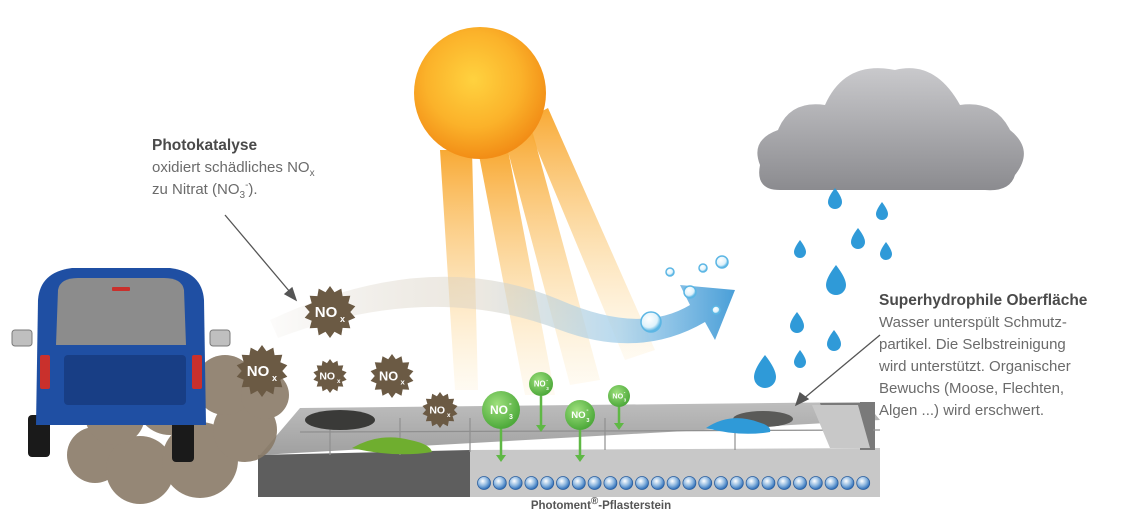  I want to click on superhydrophilic-heading: Superhydrophile Oberfläche, so click(983, 300).